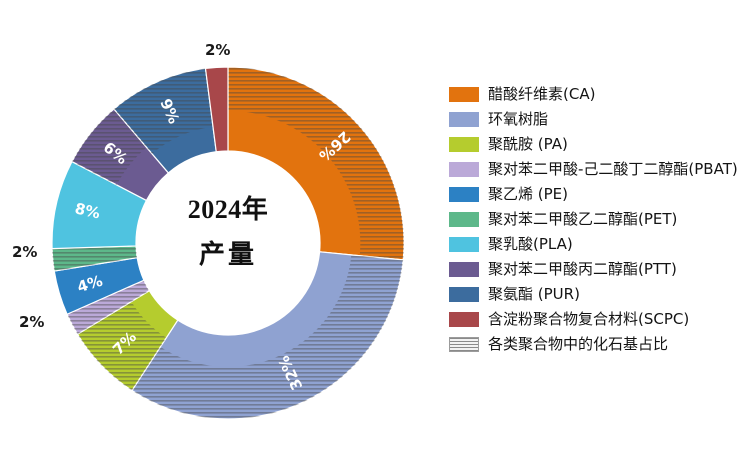 Image resolution: width=744 pixels, height=451 pixels. I want to click on legend-item-label: 聚对苯二甲酸丙二醇酯(PTT), so click(582, 269).